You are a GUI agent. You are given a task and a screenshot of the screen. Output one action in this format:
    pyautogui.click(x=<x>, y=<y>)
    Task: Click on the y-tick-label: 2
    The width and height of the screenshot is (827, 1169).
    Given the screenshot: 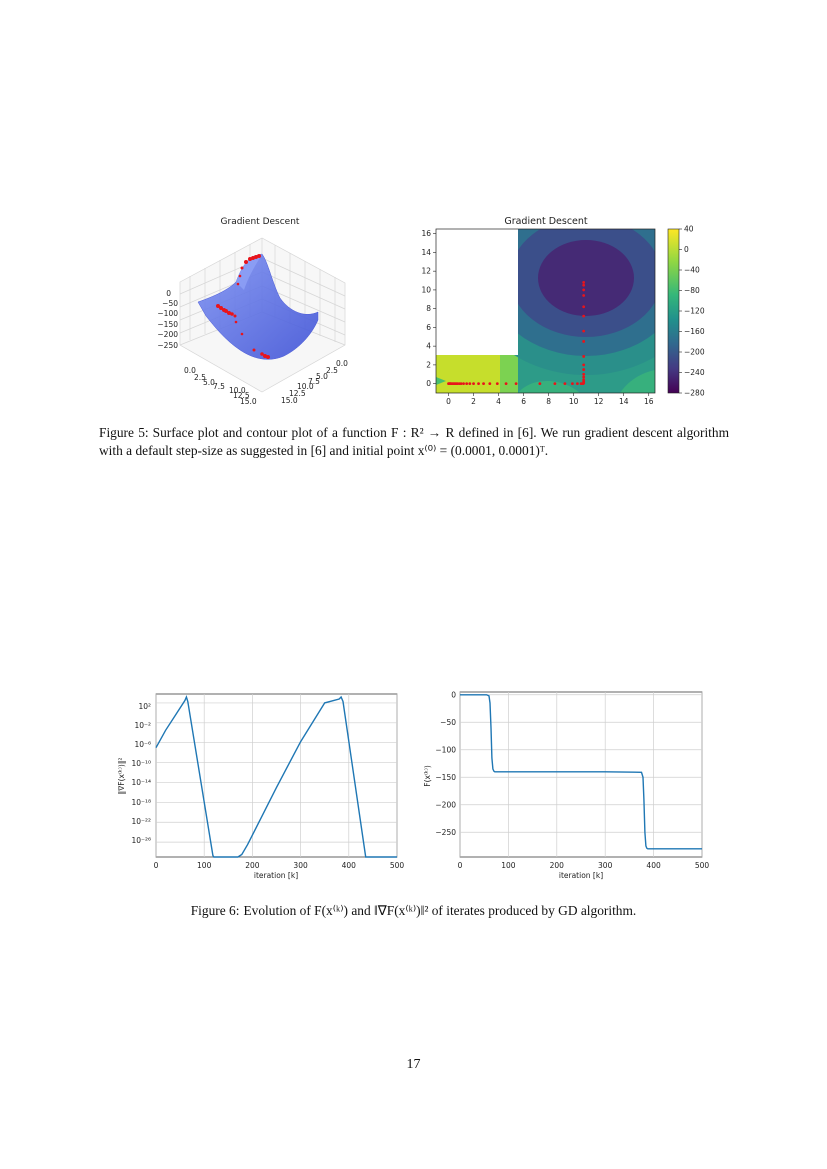 What is the action you would take?
    pyautogui.click(x=428, y=364)
    